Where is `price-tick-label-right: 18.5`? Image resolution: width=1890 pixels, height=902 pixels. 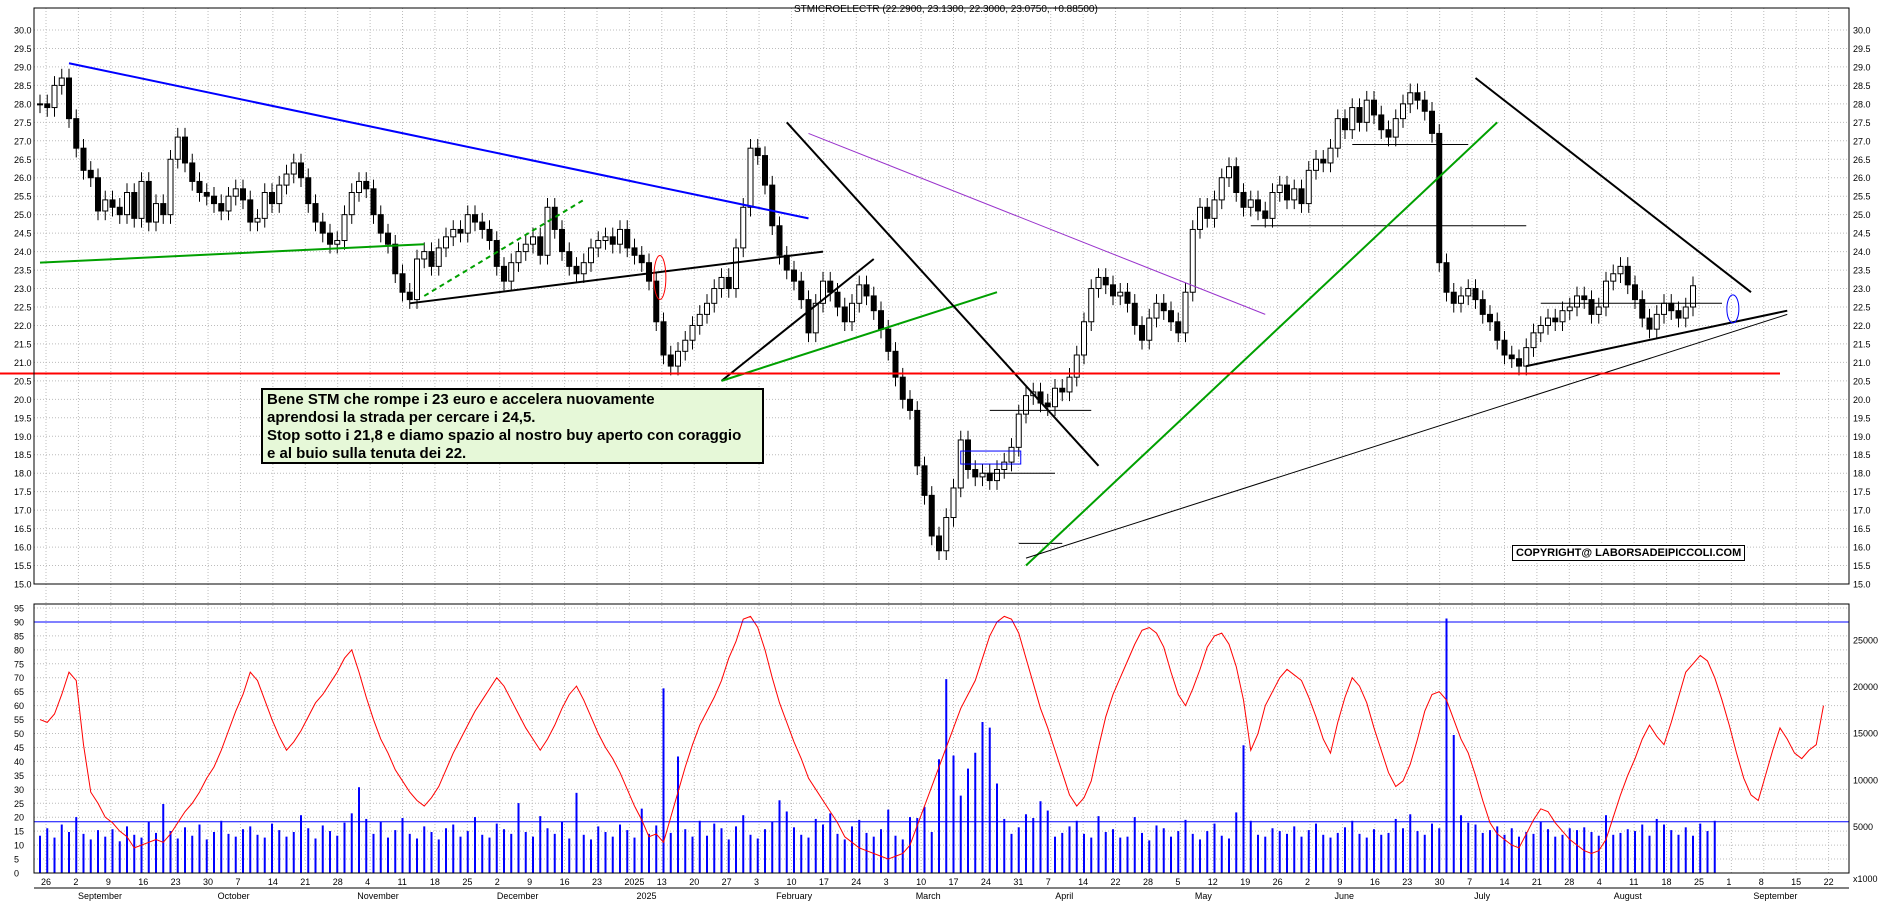 price-tick-label-right: 18.5 is located at coordinates (1862, 455).